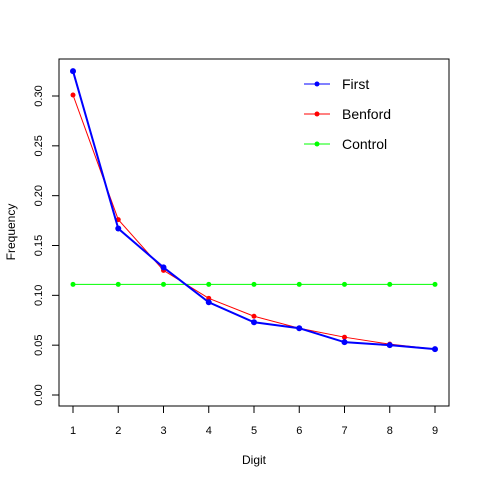 The image size is (480, 480). What do you see at coordinates (11, 232) in the screenshot?
I see `y-axis-title: Frequency` at bounding box center [11, 232].